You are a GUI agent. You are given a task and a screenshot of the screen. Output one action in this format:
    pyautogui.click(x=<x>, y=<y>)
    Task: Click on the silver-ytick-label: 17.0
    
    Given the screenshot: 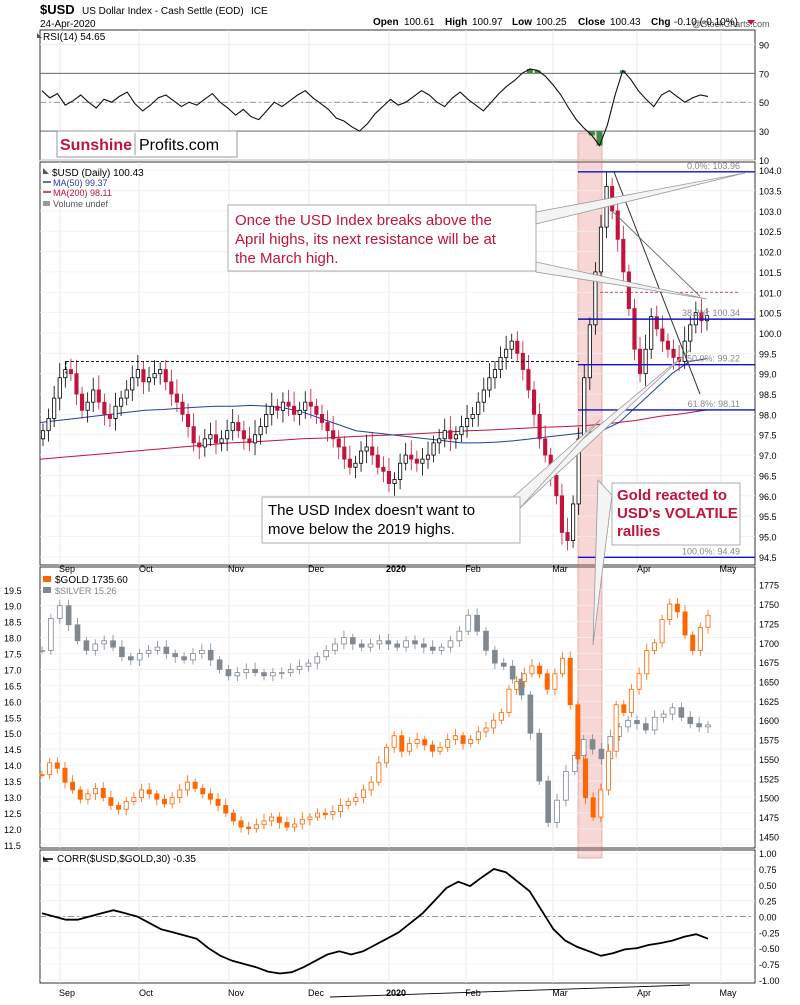 What is the action you would take?
    pyautogui.click(x=13, y=670)
    